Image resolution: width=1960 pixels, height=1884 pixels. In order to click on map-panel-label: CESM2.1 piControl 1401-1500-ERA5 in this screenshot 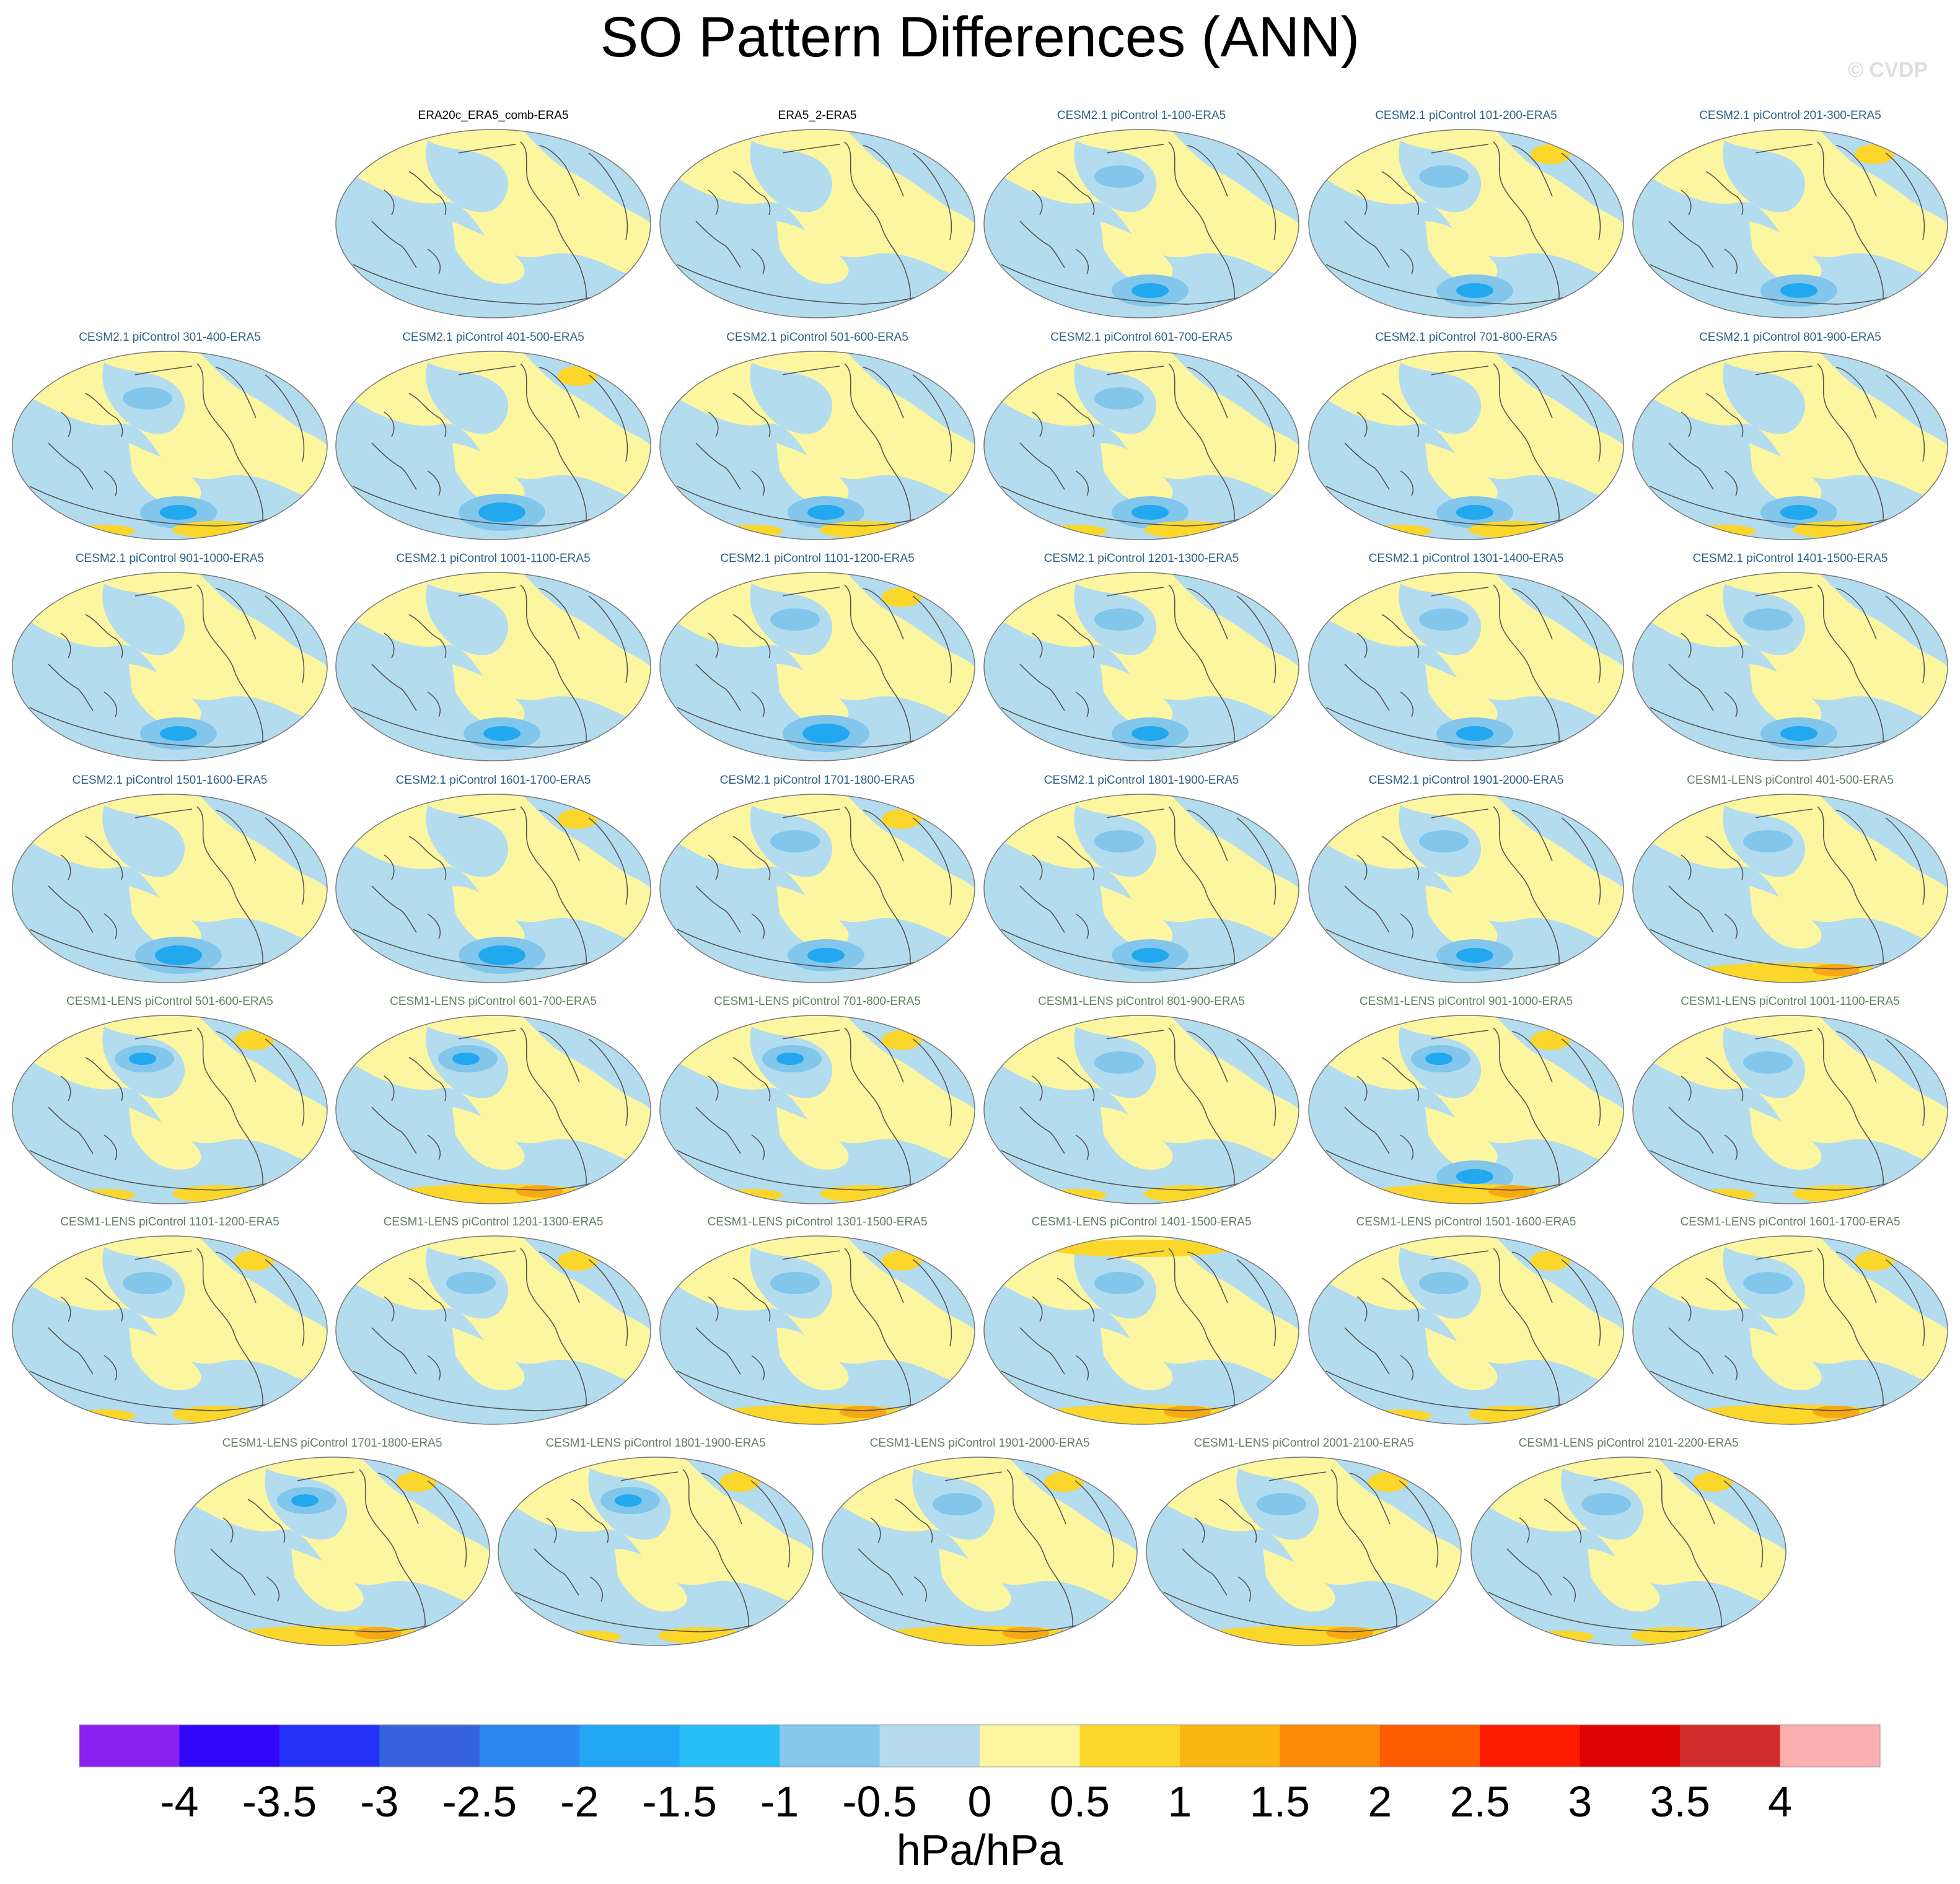, I will do `click(1790, 558)`.